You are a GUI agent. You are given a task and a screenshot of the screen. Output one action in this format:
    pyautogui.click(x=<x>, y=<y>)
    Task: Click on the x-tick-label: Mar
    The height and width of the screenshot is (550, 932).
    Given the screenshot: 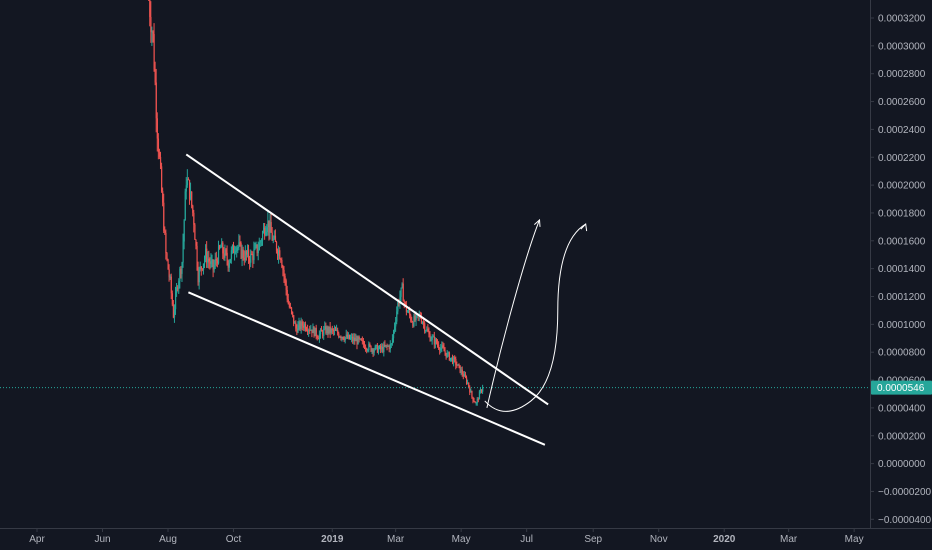 What is the action you would take?
    pyautogui.click(x=789, y=539)
    